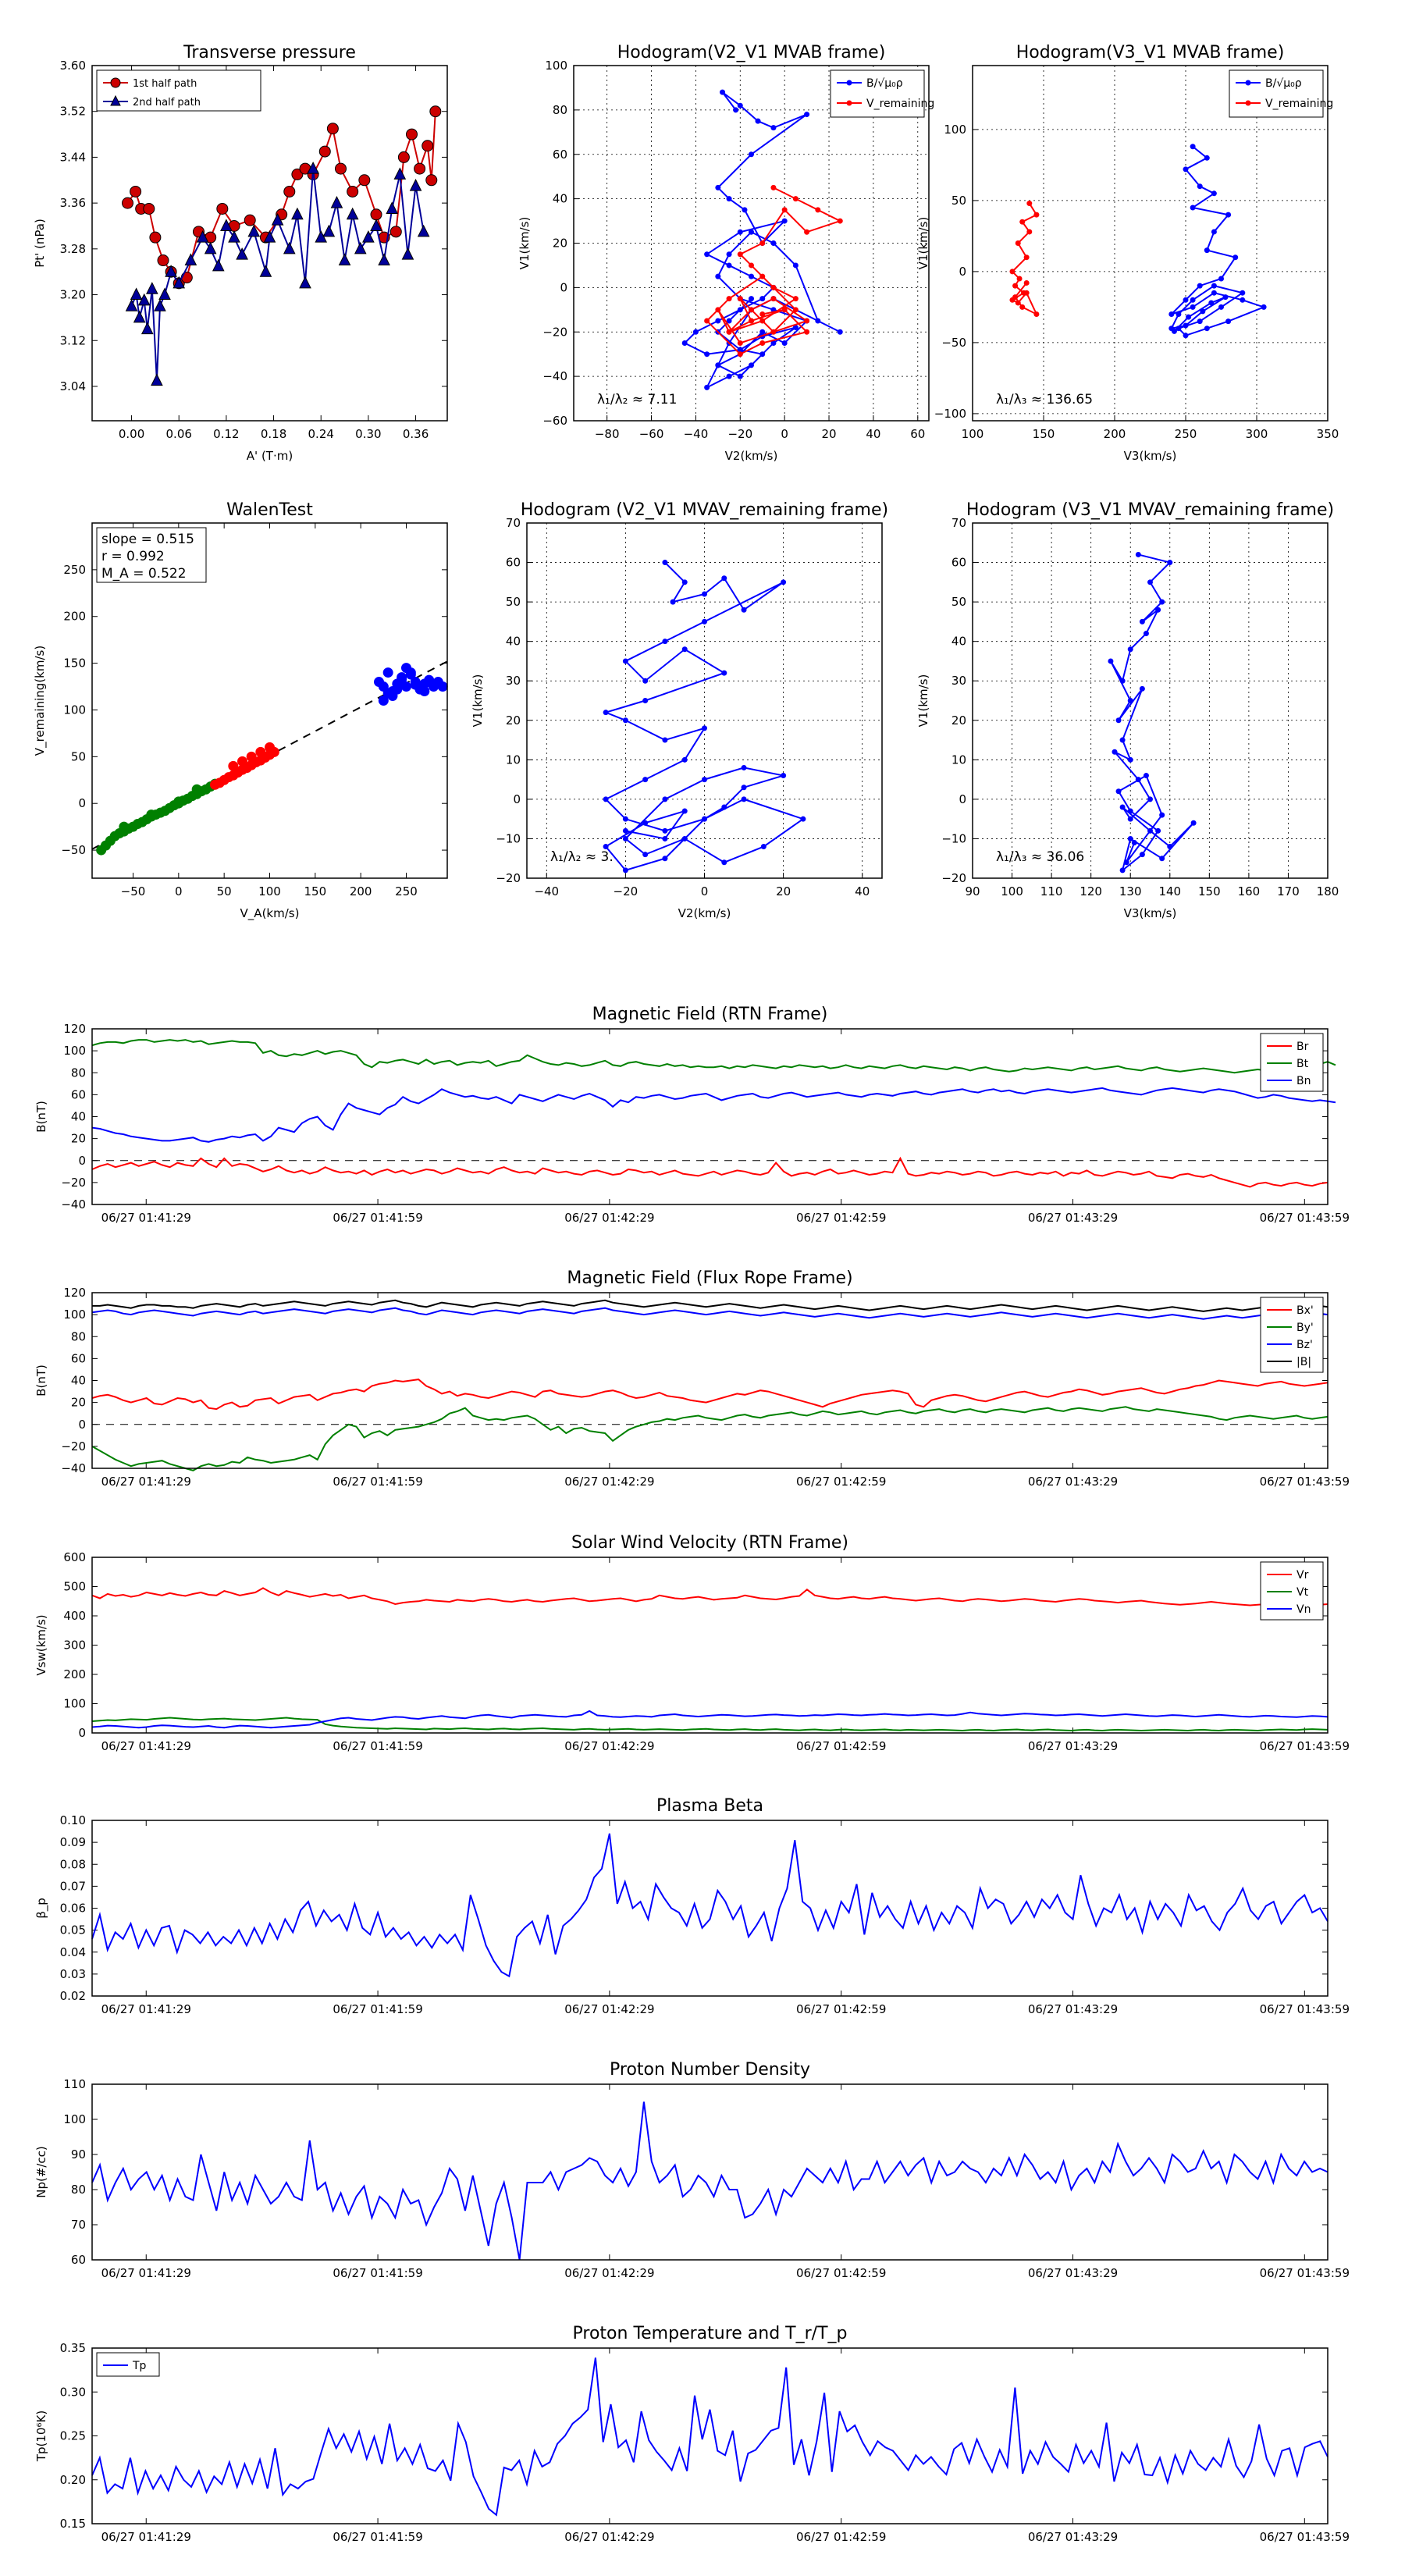 The width and height of the screenshot is (1405, 2576). What do you see at coordinates (972, 891) in the screenshot?
I see `x-tick-label: 90` at bounding box center [972, 891].